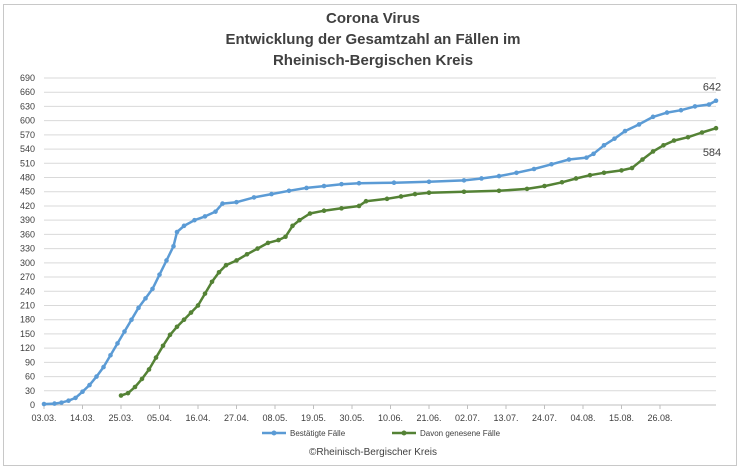  Describe the element at coordinates (27, 249) in the screenshot. I see `y-tick-label: 330` at that location.